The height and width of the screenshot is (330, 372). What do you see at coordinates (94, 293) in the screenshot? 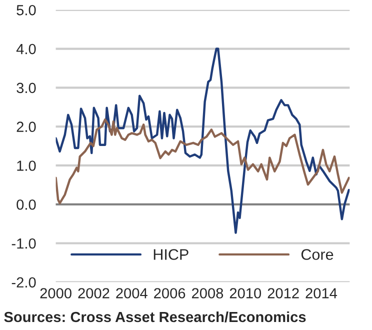
I see `x-tick-label: 2002` at bounding box center [94, 293].